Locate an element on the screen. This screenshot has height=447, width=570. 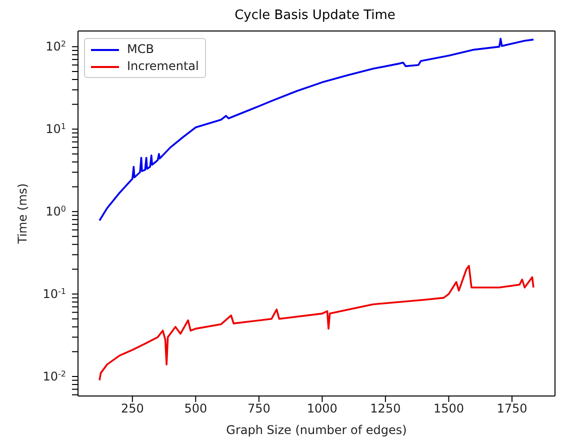
x-tick-label: 1750 is located at coordinates (512, 409).